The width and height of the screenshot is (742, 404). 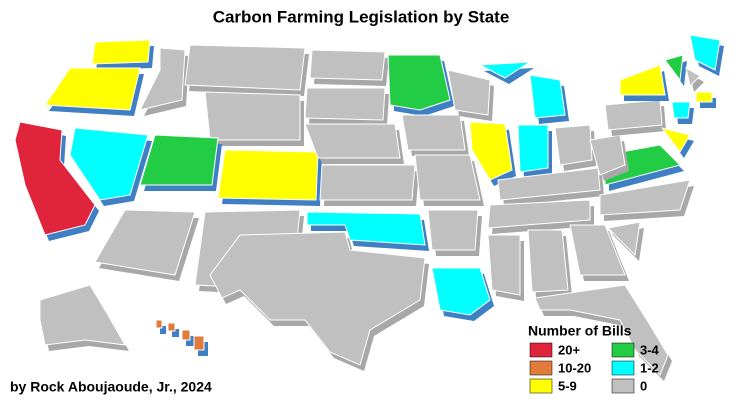 What do you see at coordinates (643, 385) in the screenshot?
I see `legend-label: 0` at bounding box center [643, 385].